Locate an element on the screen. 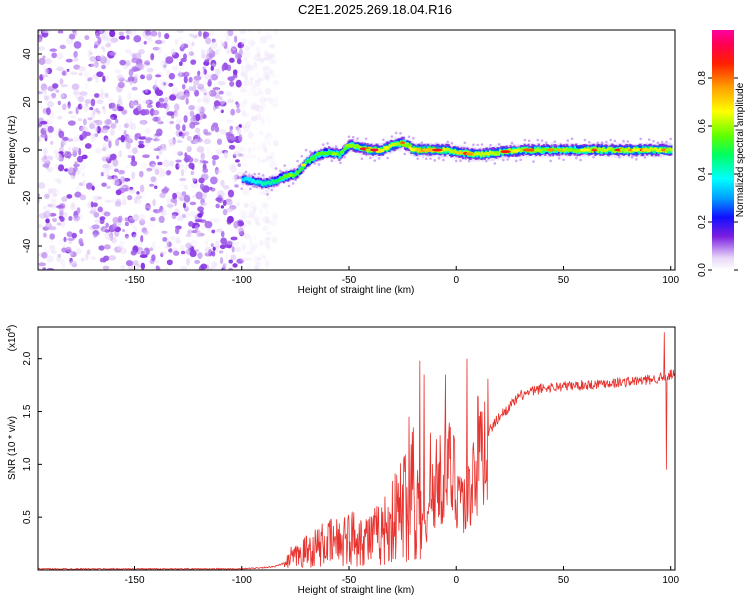 This screenshot has height=600, width=750. spec-y-tick-label: -20 is located at coordinates (27, 197).